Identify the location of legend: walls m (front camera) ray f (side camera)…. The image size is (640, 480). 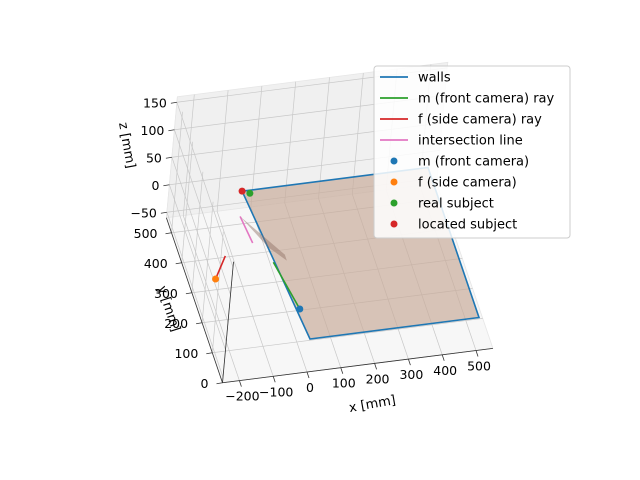
(472, 152).